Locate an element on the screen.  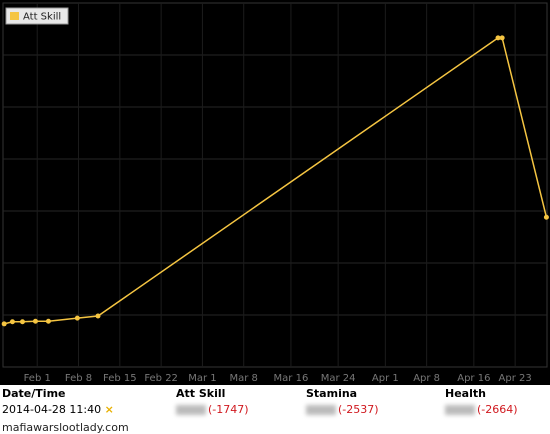
date-cell: 2014-04-28 11:40 × is located at coordinates (58, 409).